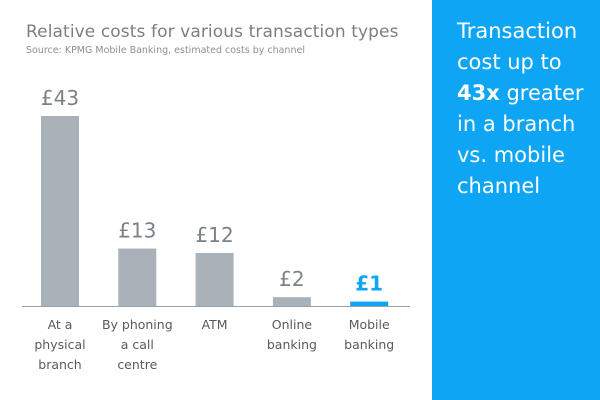  I want to click on category-label-0-0: At a, so click(60, 324).